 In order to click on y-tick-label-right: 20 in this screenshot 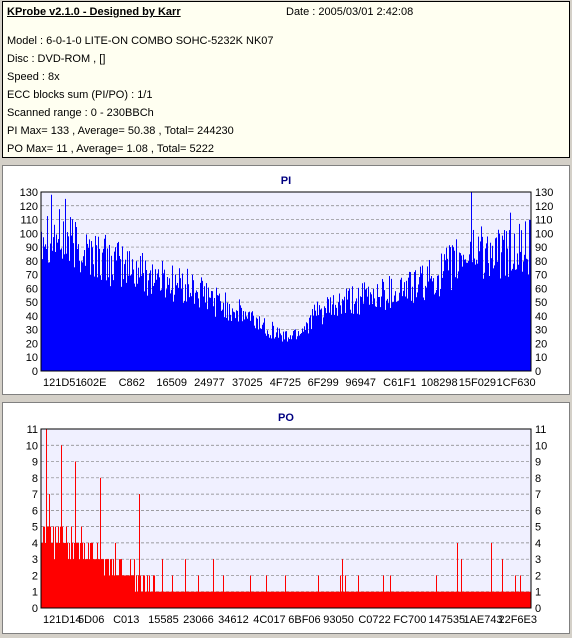, I will do `click(541, 344)`.